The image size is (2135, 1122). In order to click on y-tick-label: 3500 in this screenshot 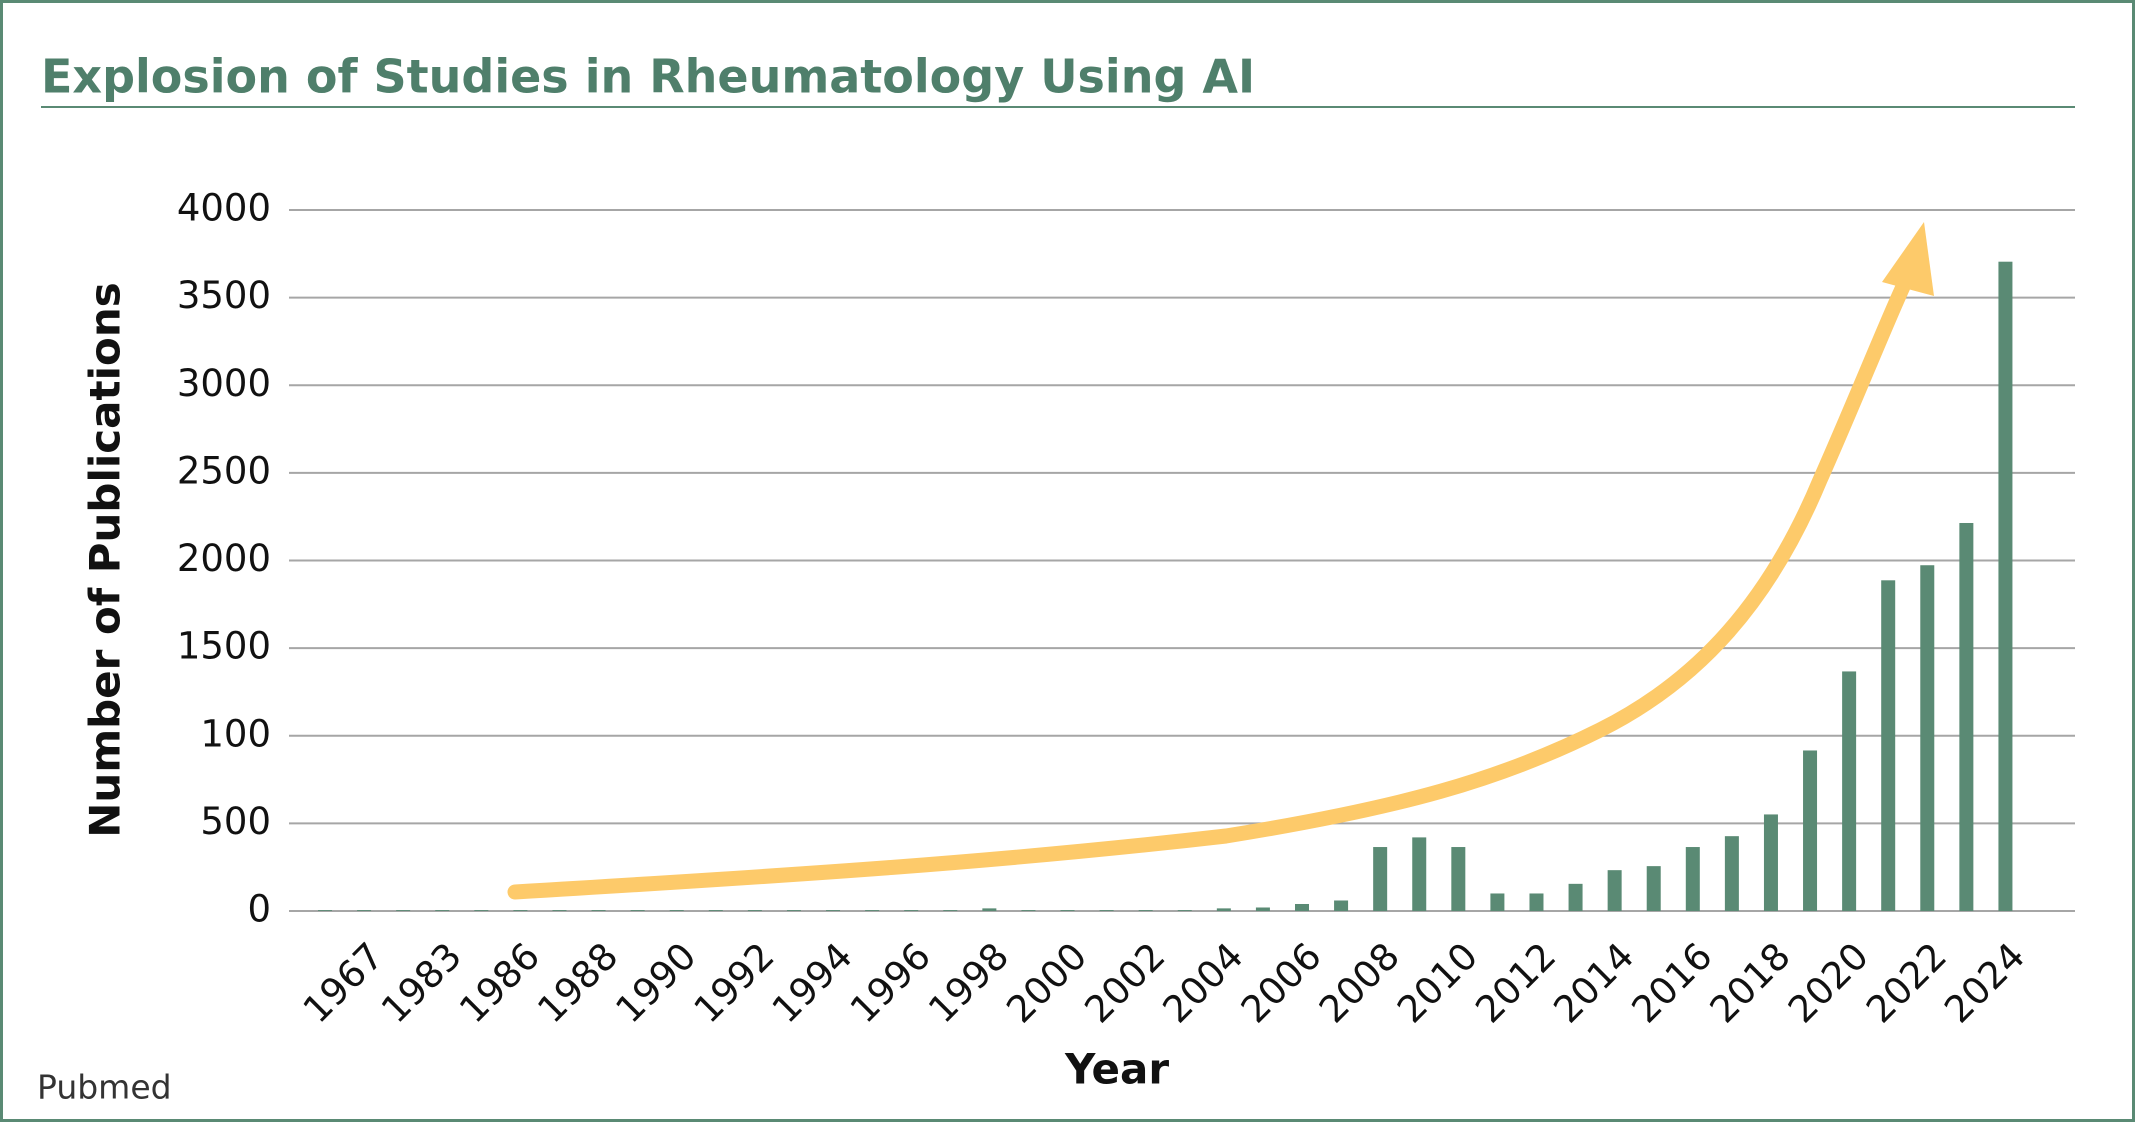, I will do `click(224, 295)`.